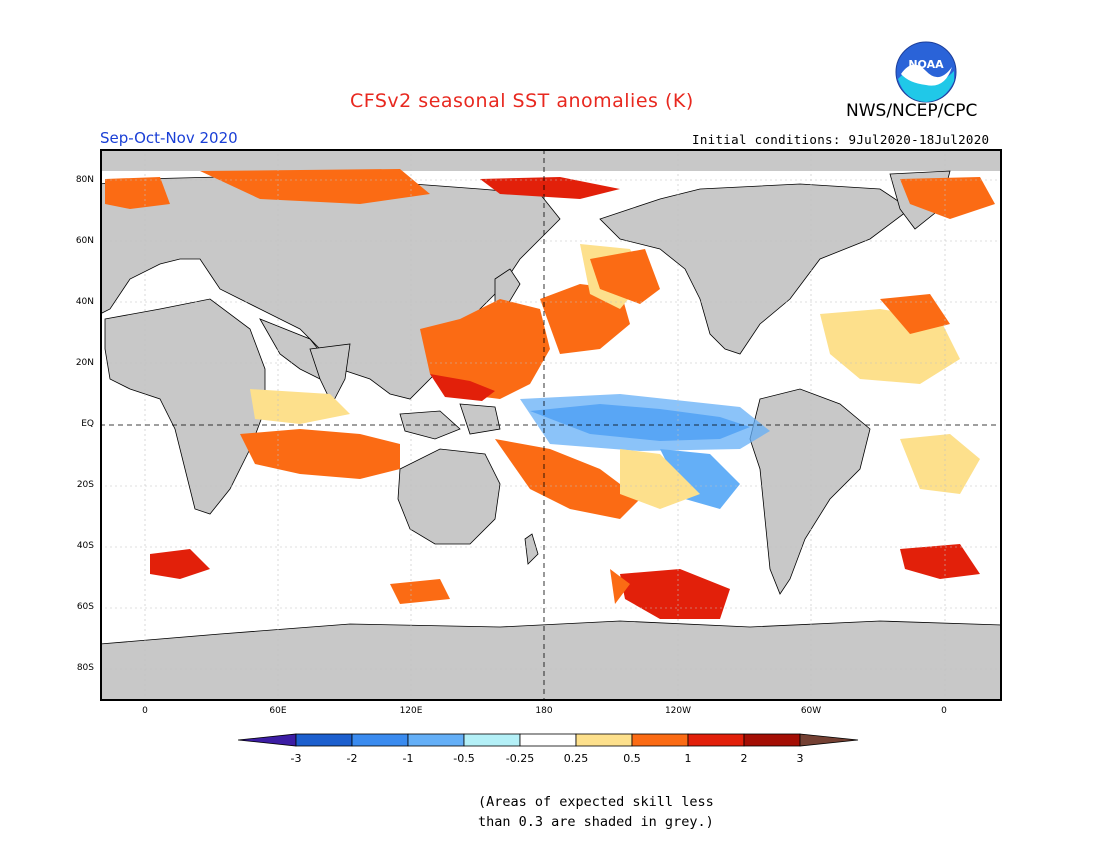 The height and width of the screenshot is (850, 1100). Describe the element at coordinates (84, 363) in the screenshot. I see `lat-label-20n: 20N` at that location.